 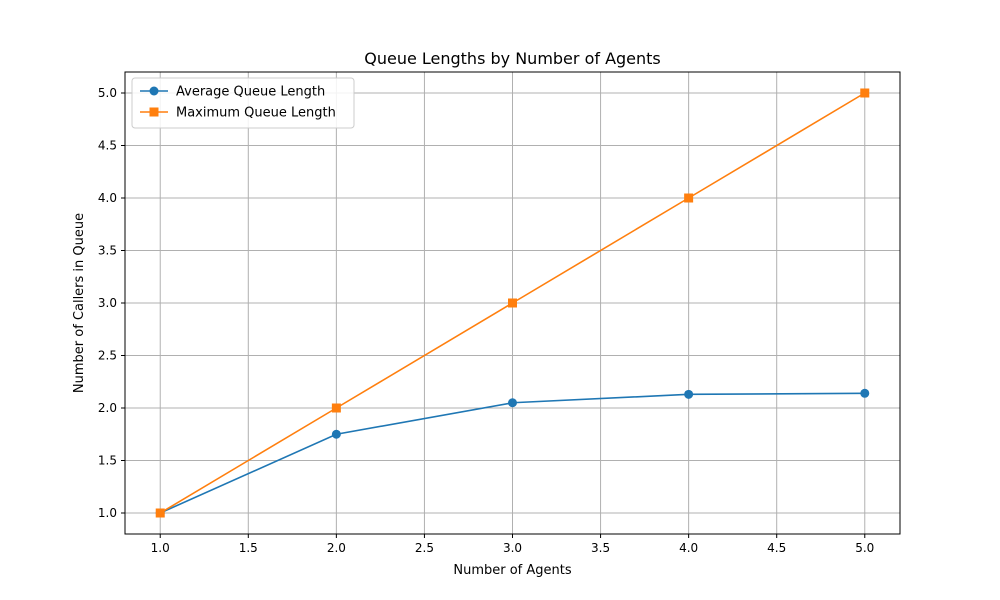 I want to click on y-tick-label: 4.5, so click(x=107, y=146).